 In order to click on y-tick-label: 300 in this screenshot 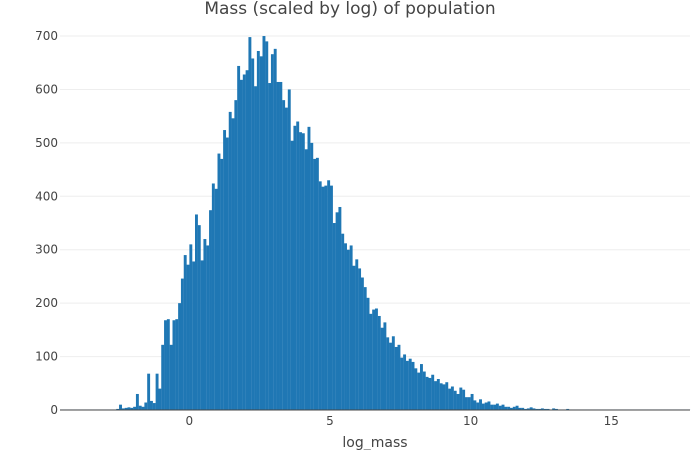, I will do `click(46, 250)`.